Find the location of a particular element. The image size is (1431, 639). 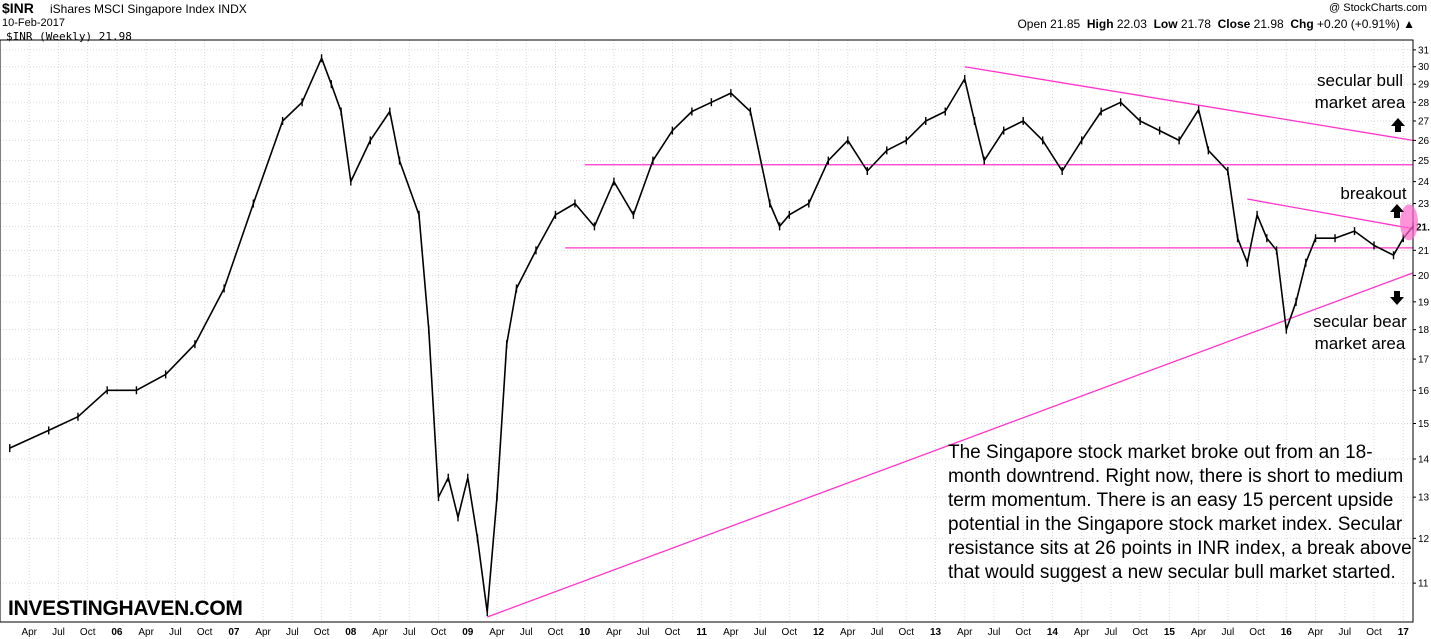

y-tick-label: 19 is located at coordinates (1424, 302).